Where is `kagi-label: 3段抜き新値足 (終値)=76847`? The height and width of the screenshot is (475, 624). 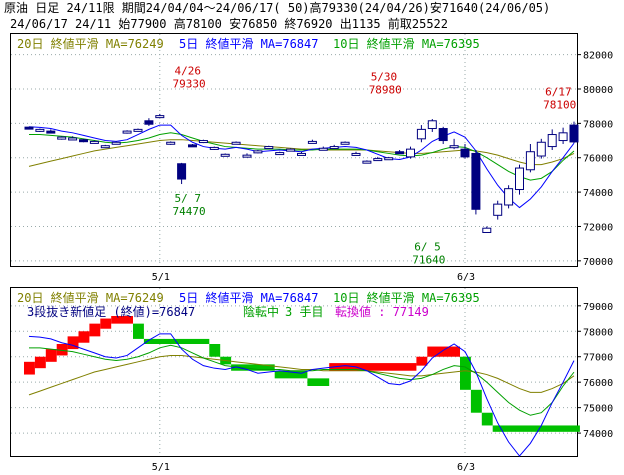
kagi-label: 3段抜き新値足 (終値)=76847 is located at coordinates (111, 312).